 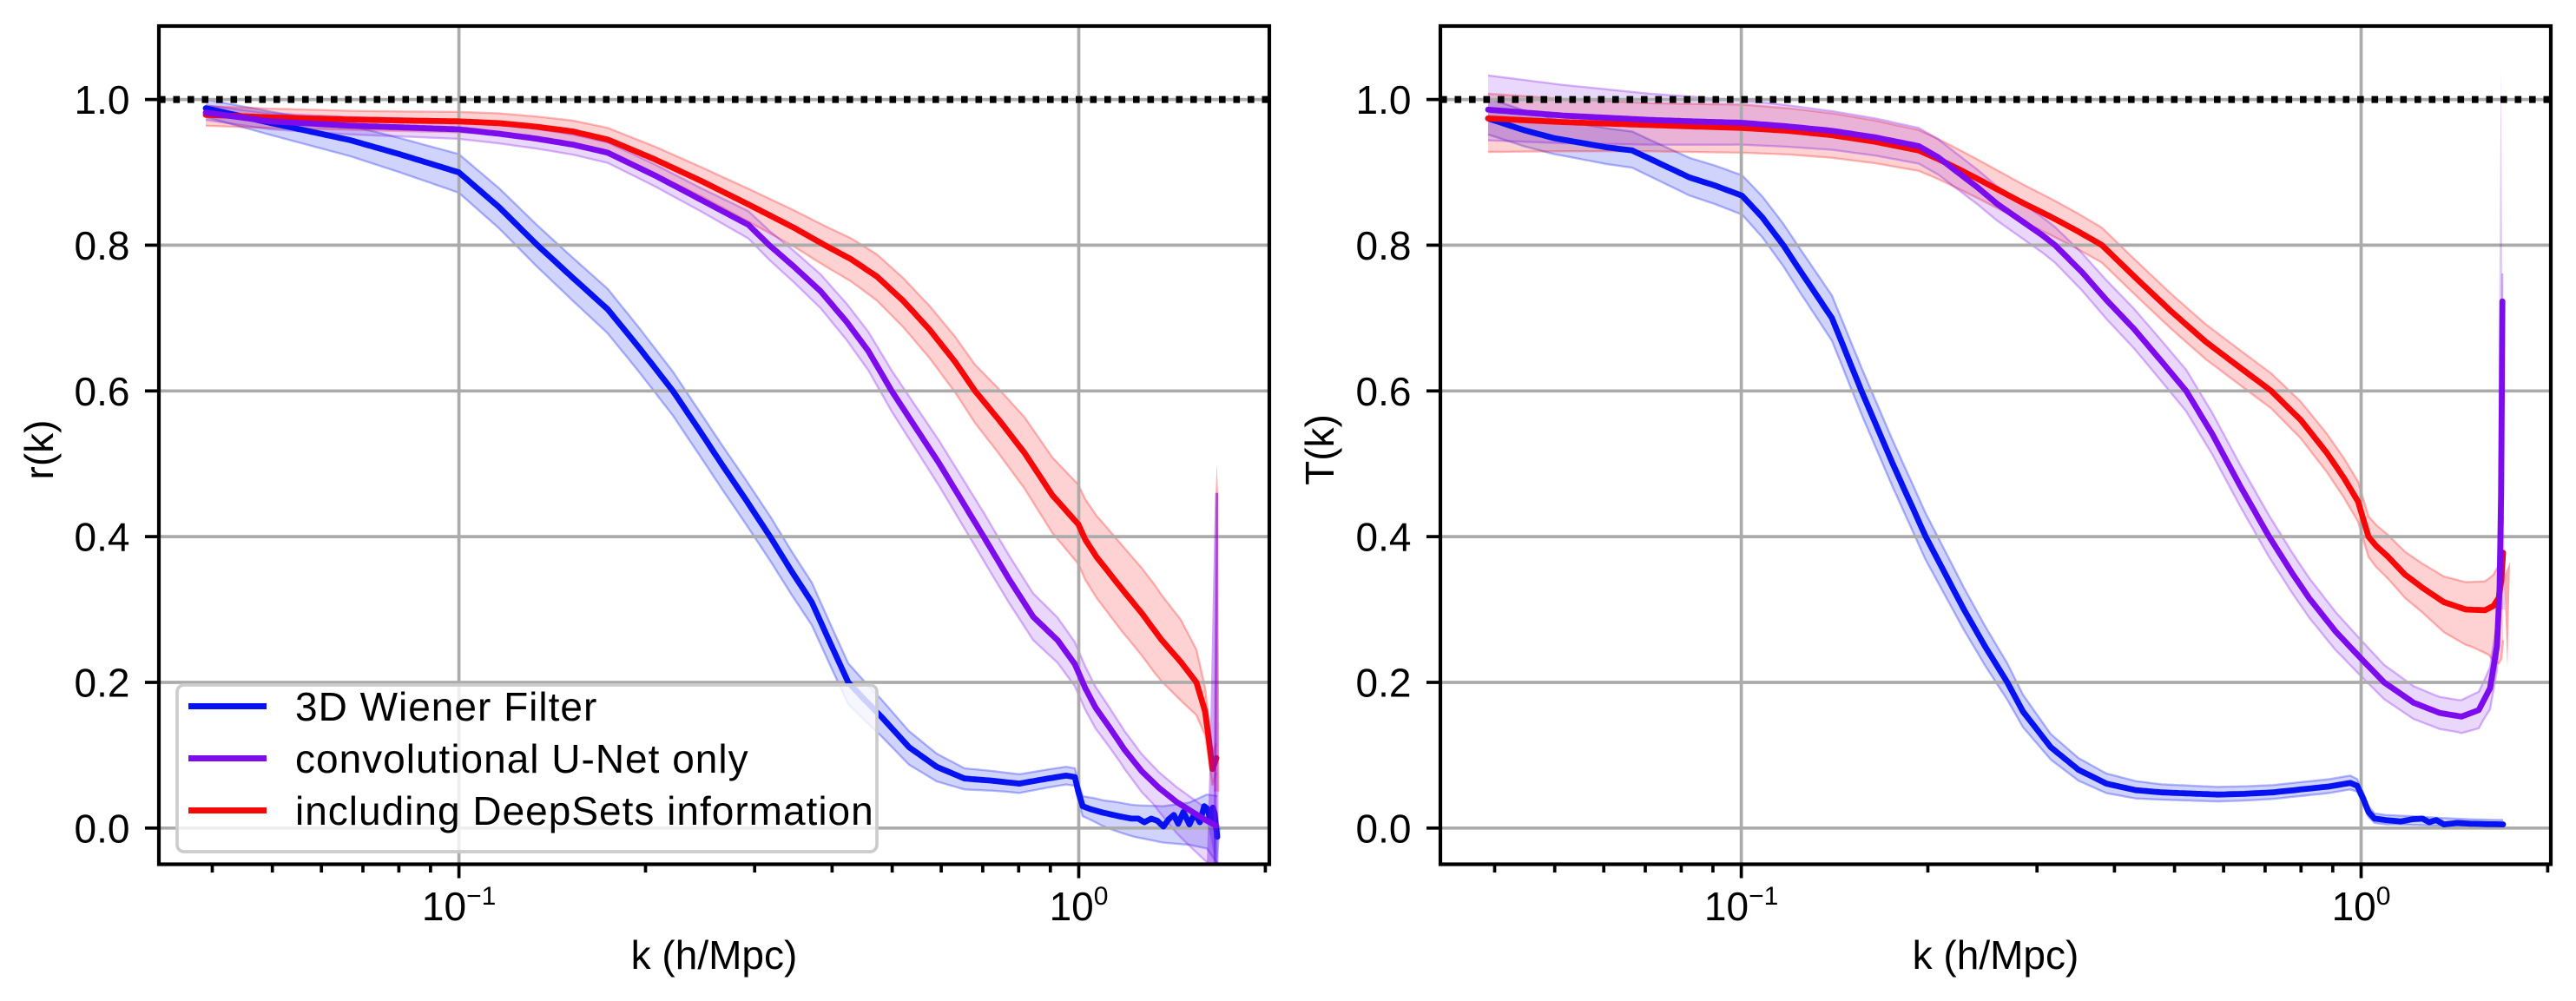 I want to click on svg-text: convolutional U-Net only, so click(x=522, y=758).